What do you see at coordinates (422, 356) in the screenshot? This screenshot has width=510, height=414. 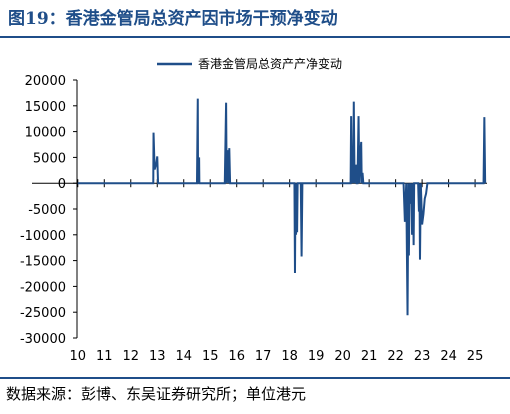 I see `x-tick-label: 23` at bounding box center [422, 356].